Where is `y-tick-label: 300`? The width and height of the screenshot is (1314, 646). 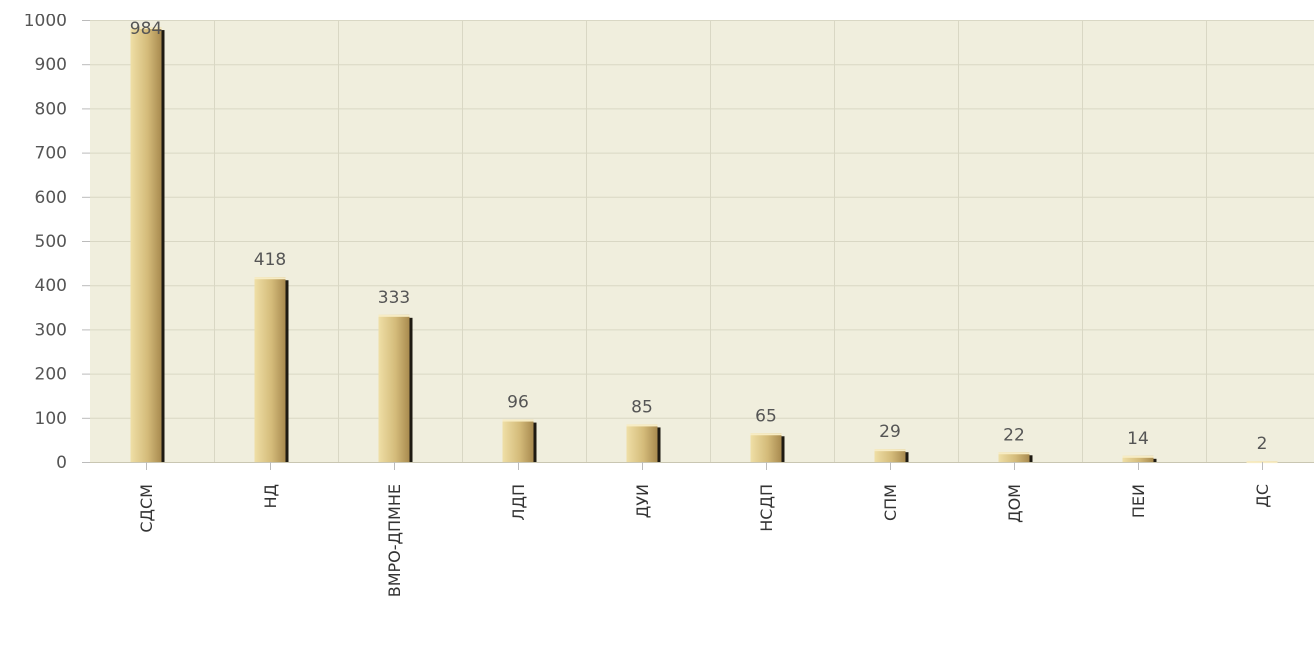
y-tick-label: 300 is located at coordinates (51, 330).